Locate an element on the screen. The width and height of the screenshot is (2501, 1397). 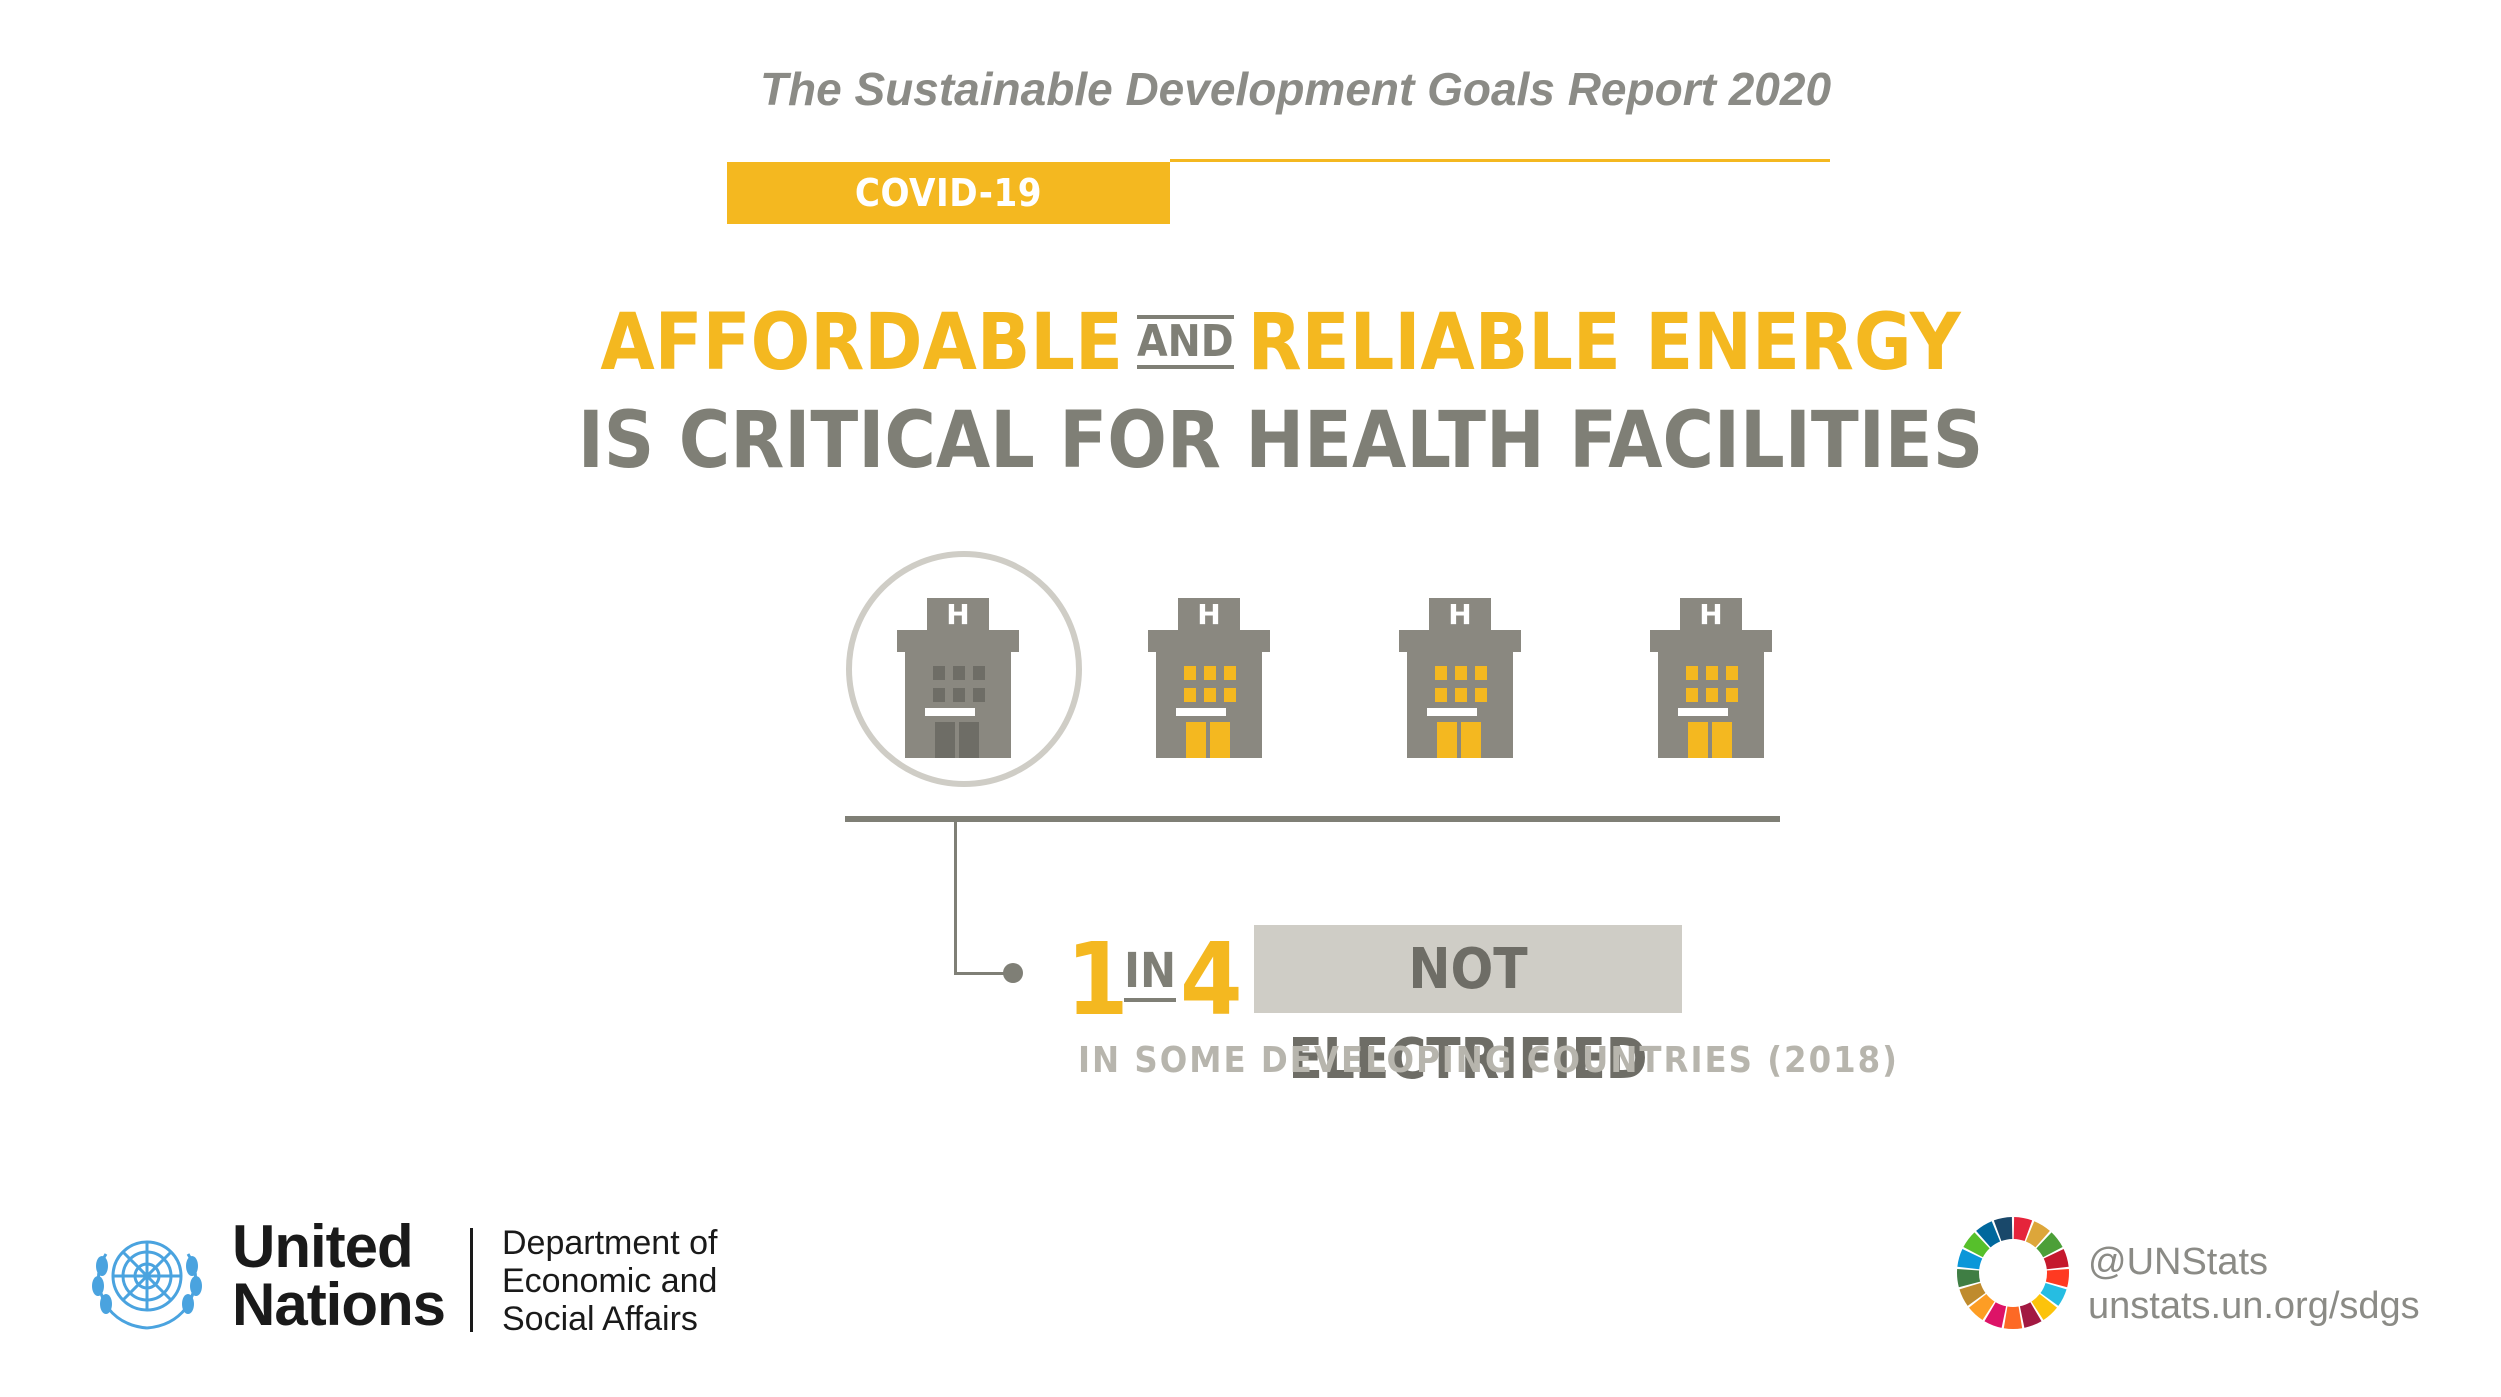
headline-part2: RELIABLE ENERGY is located at coordinates (1604, 343).